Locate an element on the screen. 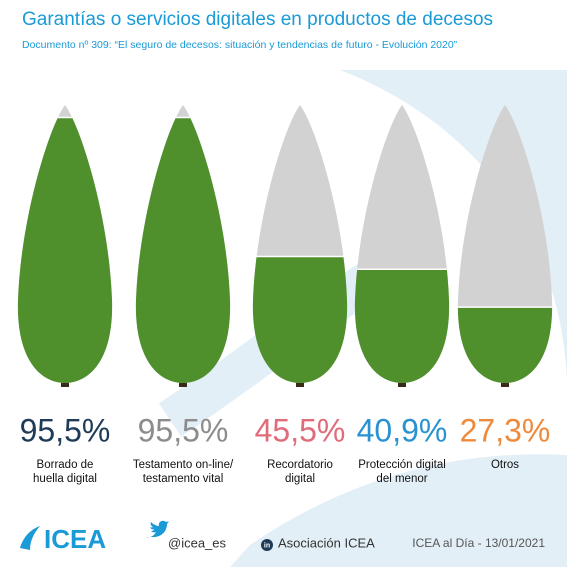 The height and width of the screenshot is (567, 567). twitter-handle: @icea_es is located at coordinates (197, 542).